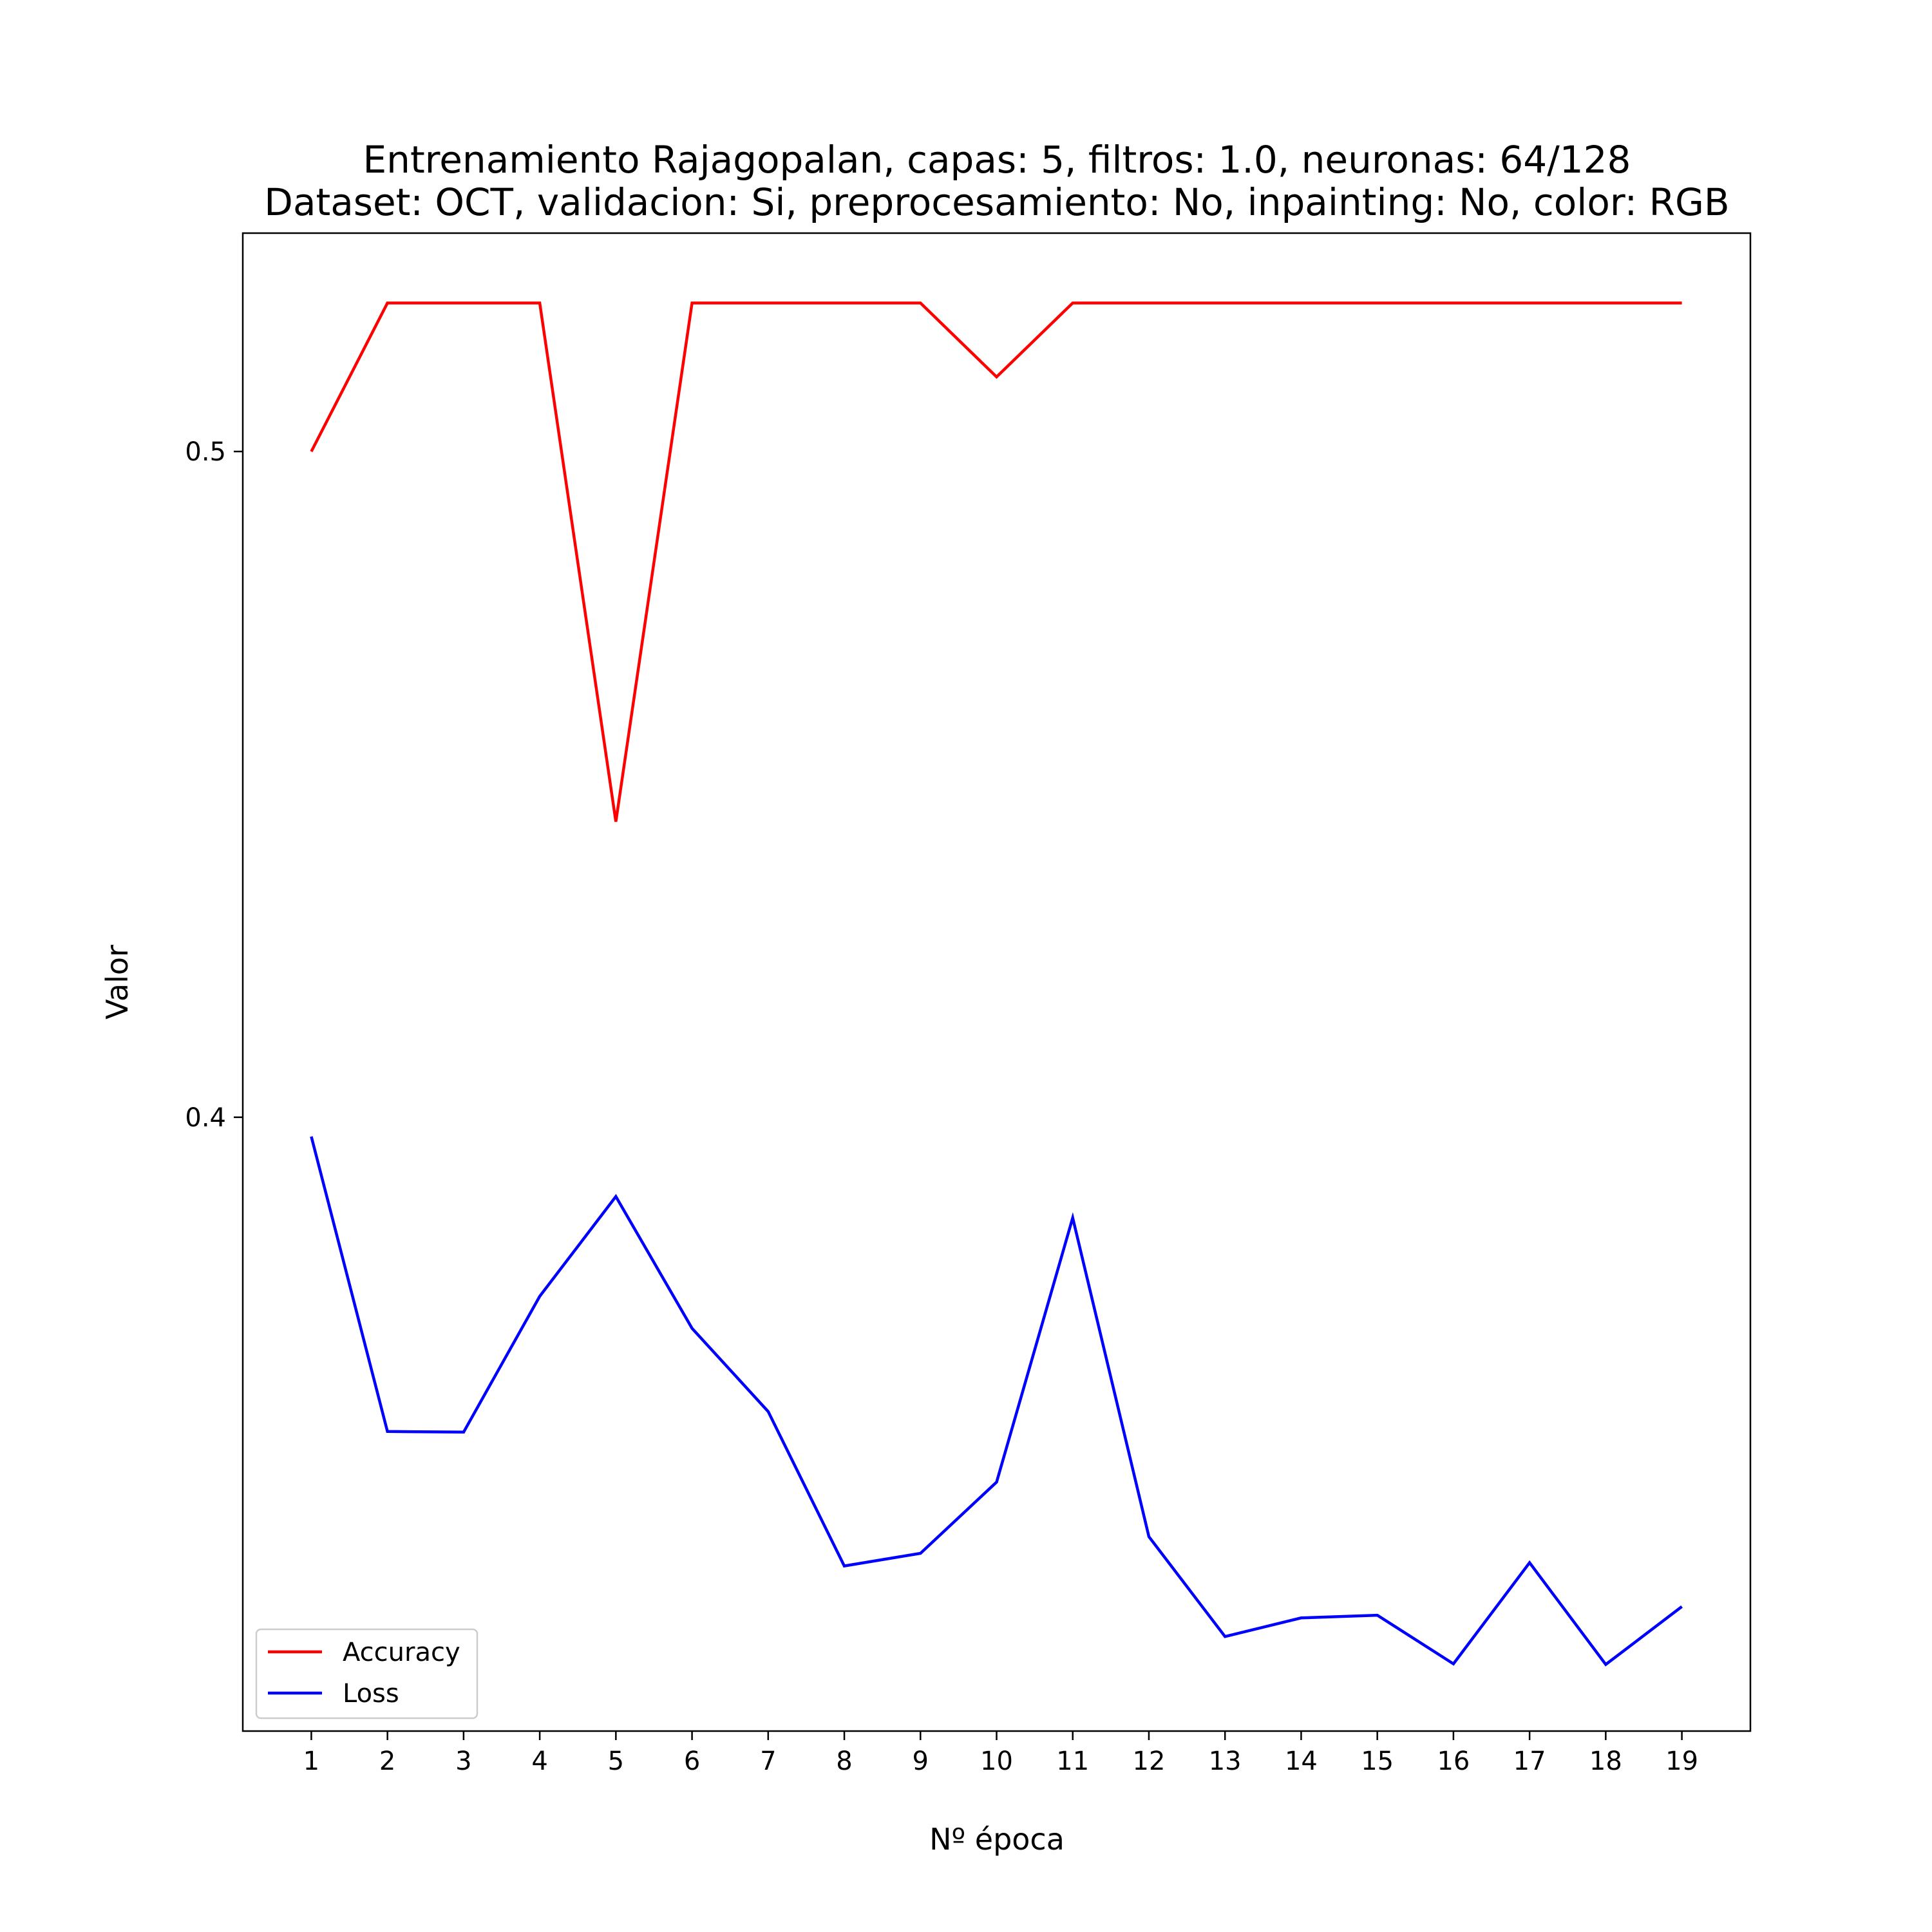 The image size is (1932, 1932). What do you see at coordinates (1378, 1762) in the screenshot?
I see `x-tick-label: 15` at bounding box center [1378, 1762].